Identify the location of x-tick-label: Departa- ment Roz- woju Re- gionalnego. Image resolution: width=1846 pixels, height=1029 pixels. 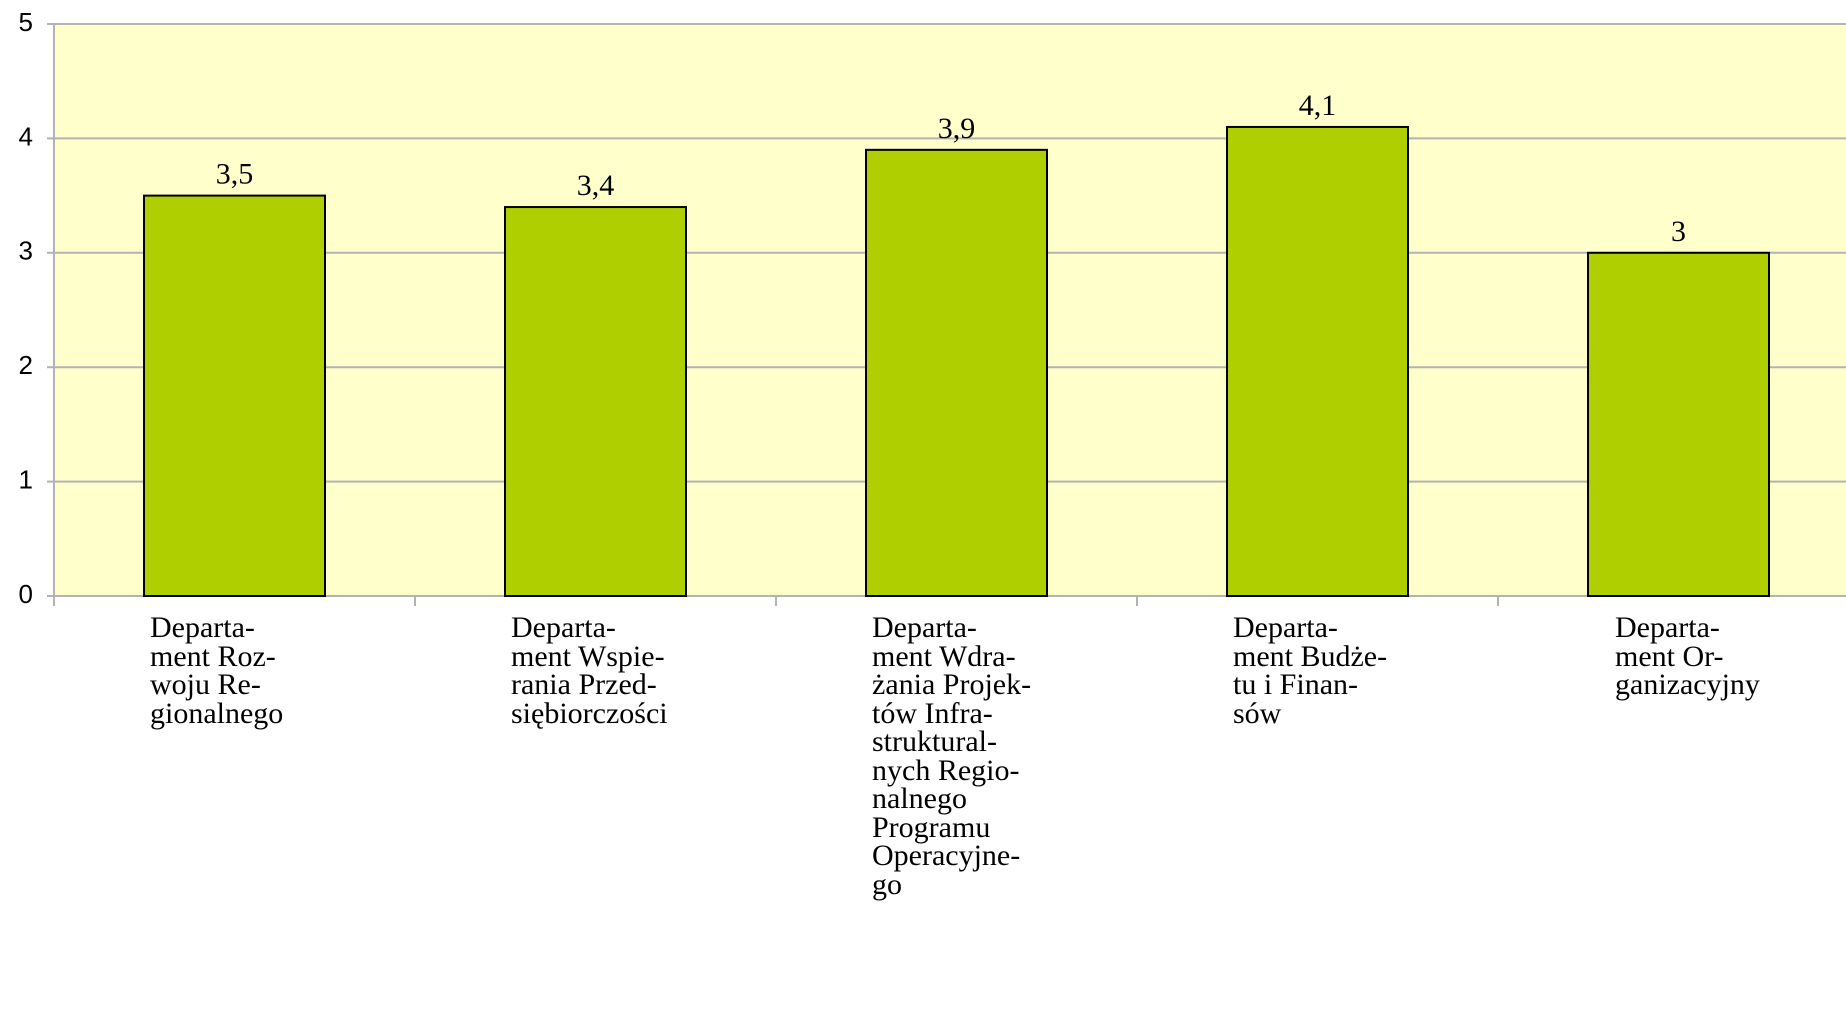
(217, 670).